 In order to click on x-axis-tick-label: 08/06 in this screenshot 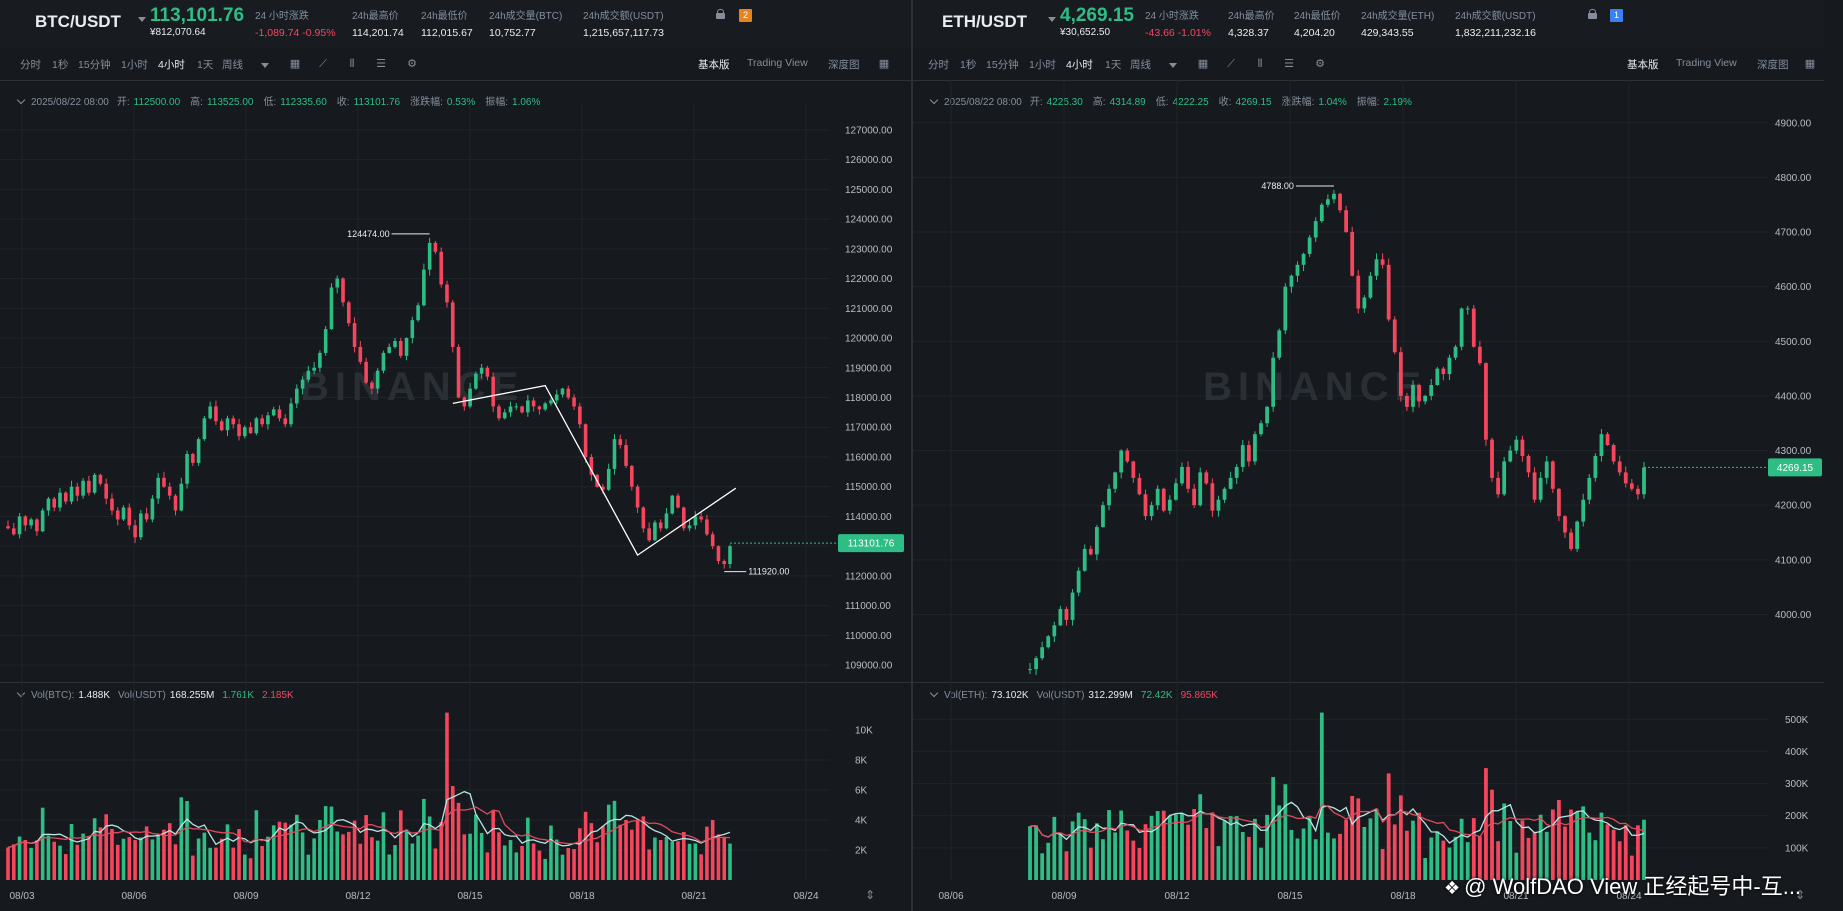, I will do `click(133, 896)`.